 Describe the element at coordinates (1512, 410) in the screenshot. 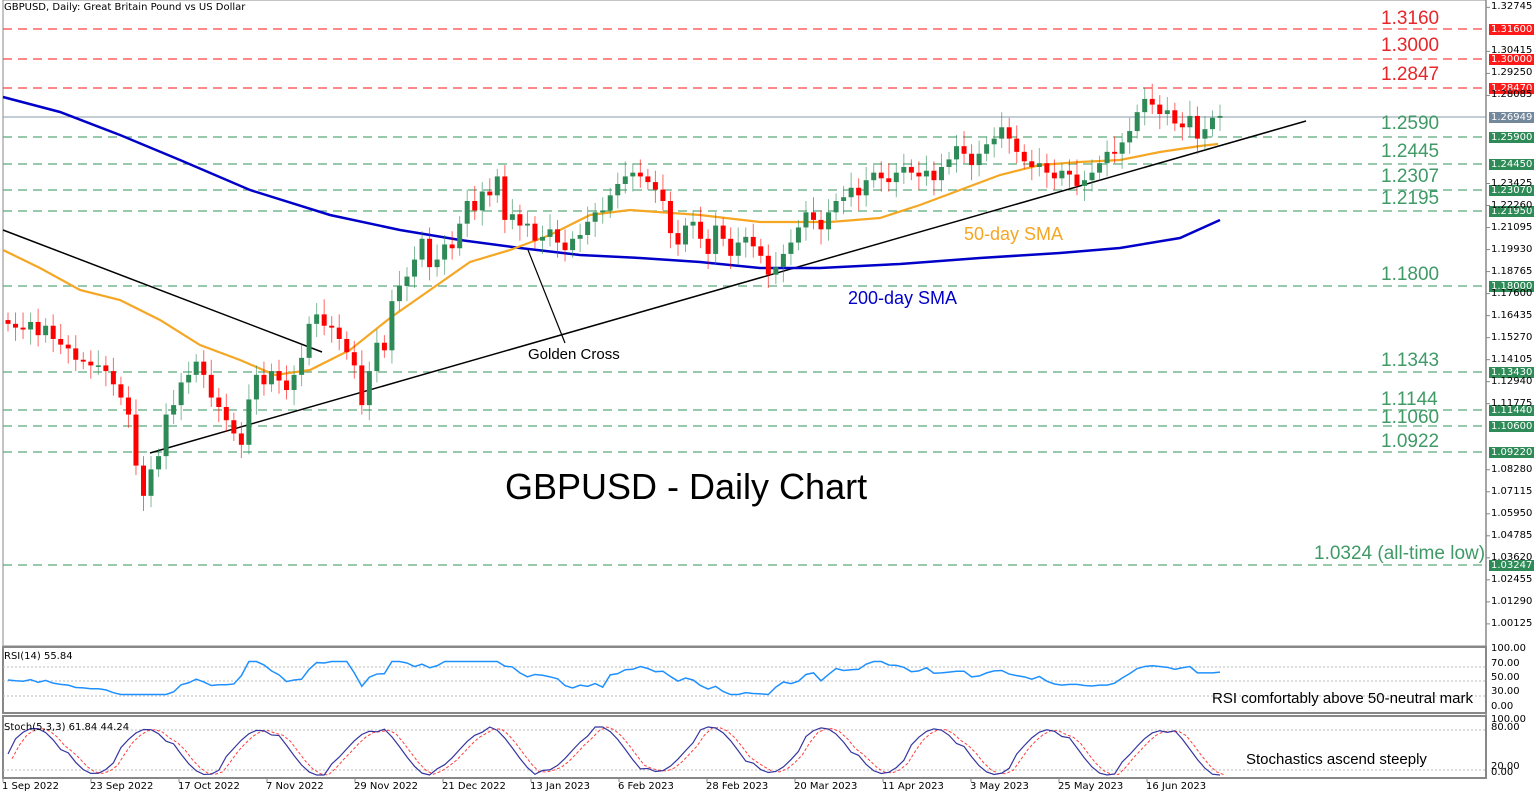

I see `level-price-tag: 1.11440` at that location.